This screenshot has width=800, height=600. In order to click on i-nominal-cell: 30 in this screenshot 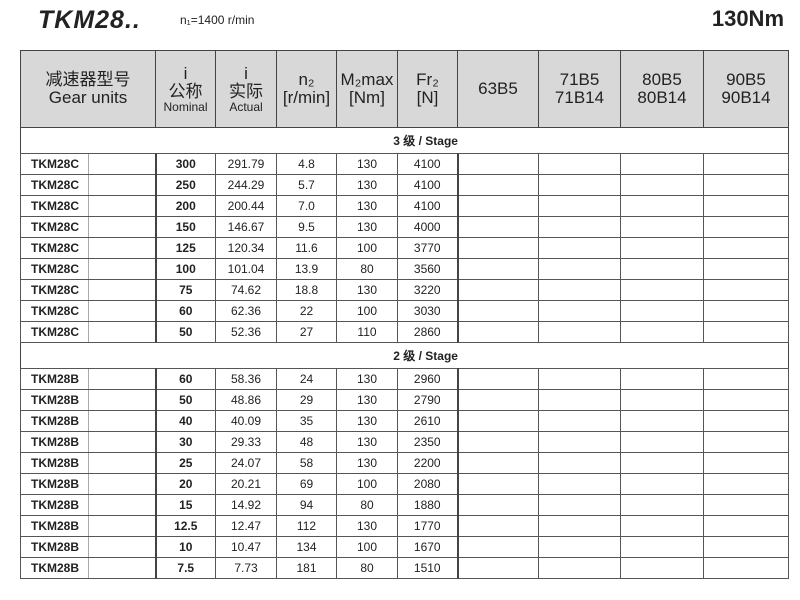, I will do `click(185, 442)`.